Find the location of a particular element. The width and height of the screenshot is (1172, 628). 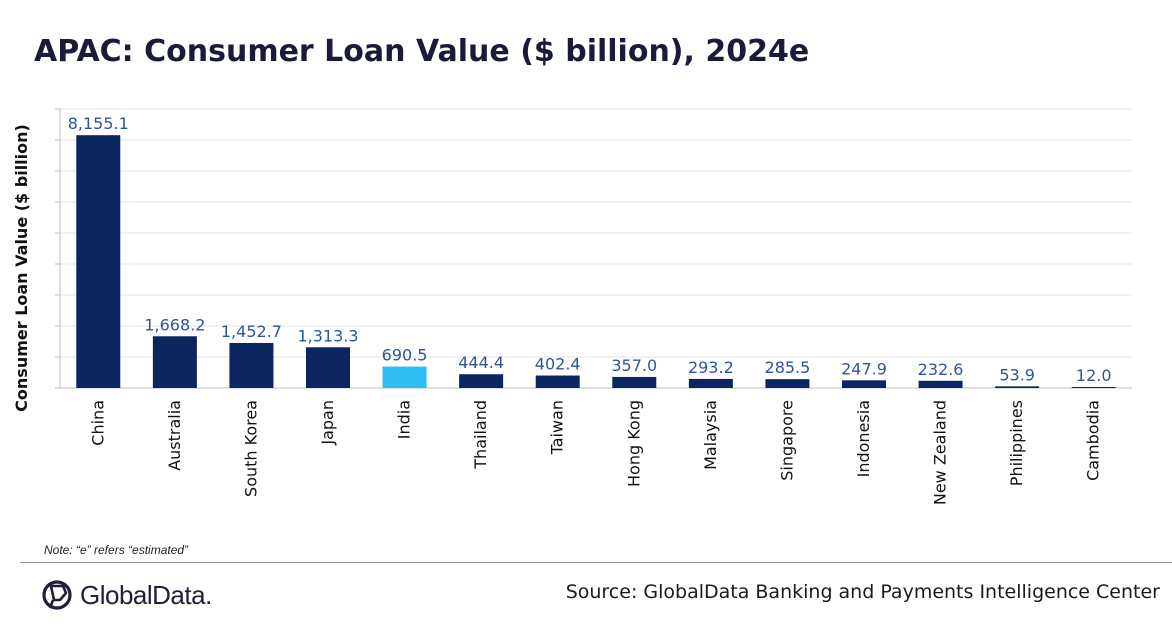

bar-malaysia is located at coordinates (710, 383).